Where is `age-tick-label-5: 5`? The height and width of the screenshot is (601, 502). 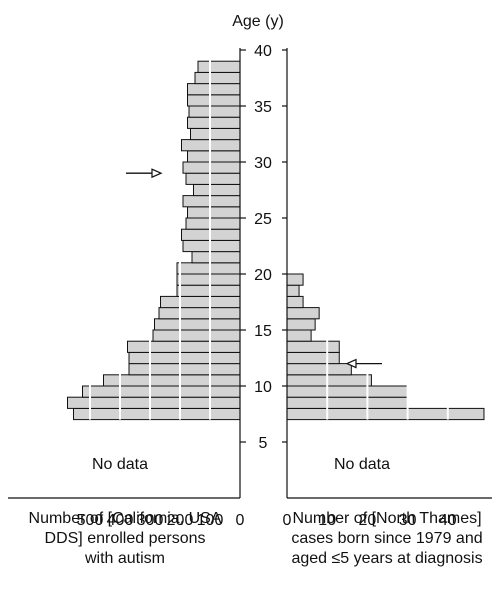 age-tick-label-5: 5 is located at coordinates (263, 443).